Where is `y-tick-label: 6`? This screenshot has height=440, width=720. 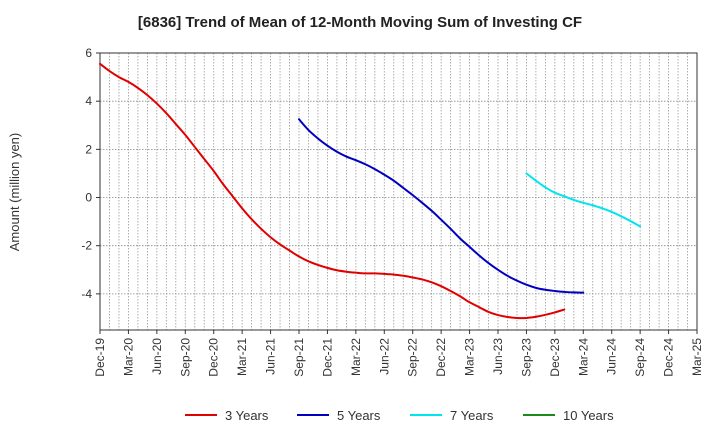 y-tick-label: 6 is located at coordinates (88, 53).